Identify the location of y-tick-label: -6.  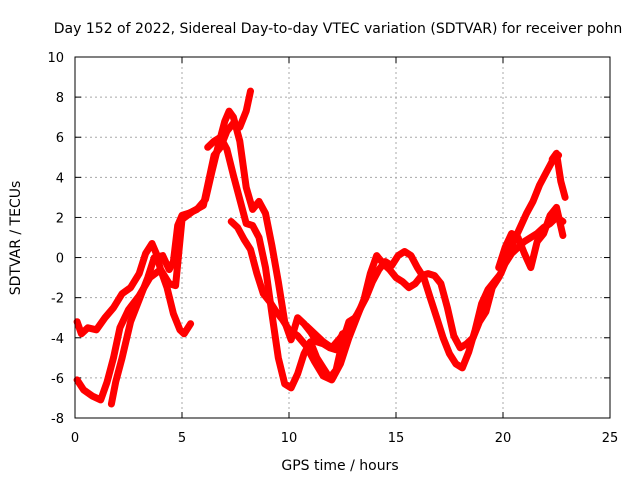
(57, 379).